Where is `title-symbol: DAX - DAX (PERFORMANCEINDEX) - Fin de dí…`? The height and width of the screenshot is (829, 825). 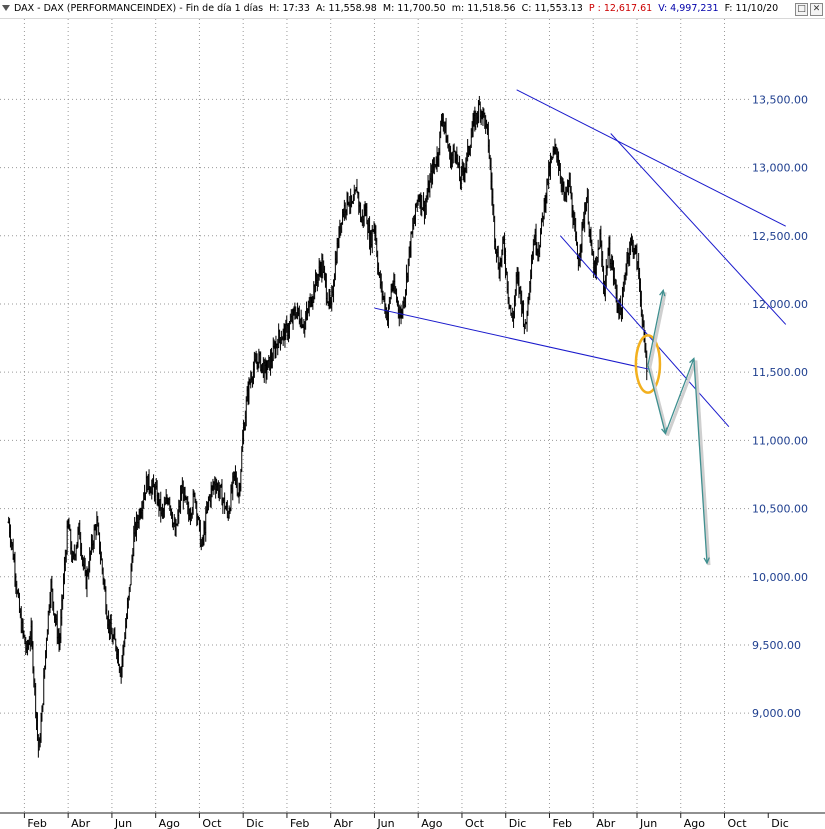
title-symbol: DAX - DAX (PERFORMANCEINDEX) - Fin de dí… is located at coordinates (139, 8).